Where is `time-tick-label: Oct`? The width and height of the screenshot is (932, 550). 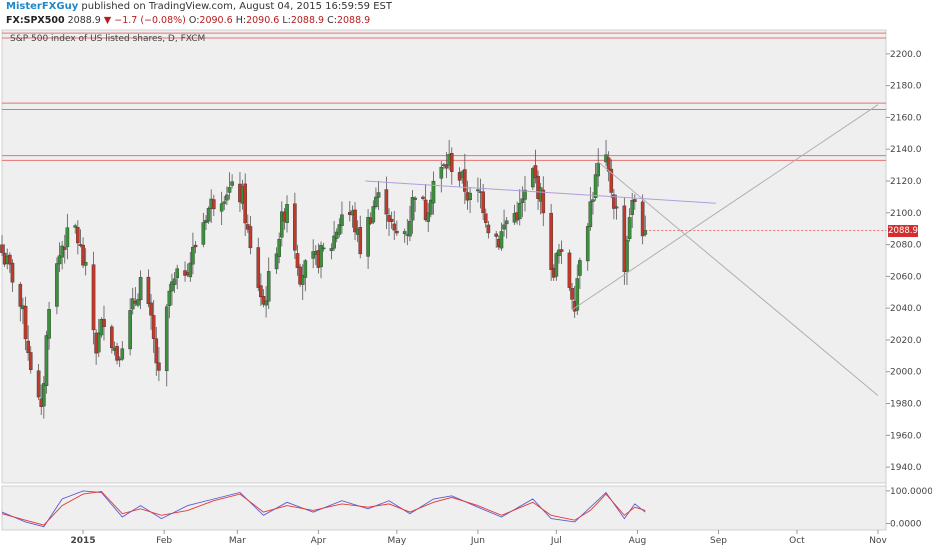
time-tick-label: Oct is located at coordinates (797, 541).